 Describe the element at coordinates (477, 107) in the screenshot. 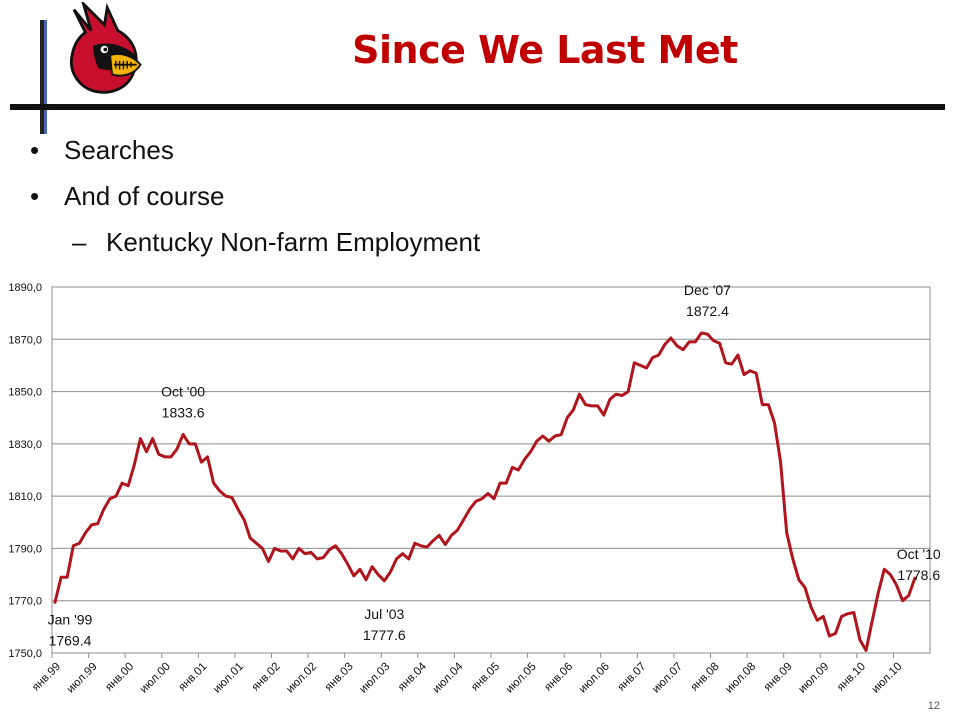

I see `title-rule-horizontal` at that location.